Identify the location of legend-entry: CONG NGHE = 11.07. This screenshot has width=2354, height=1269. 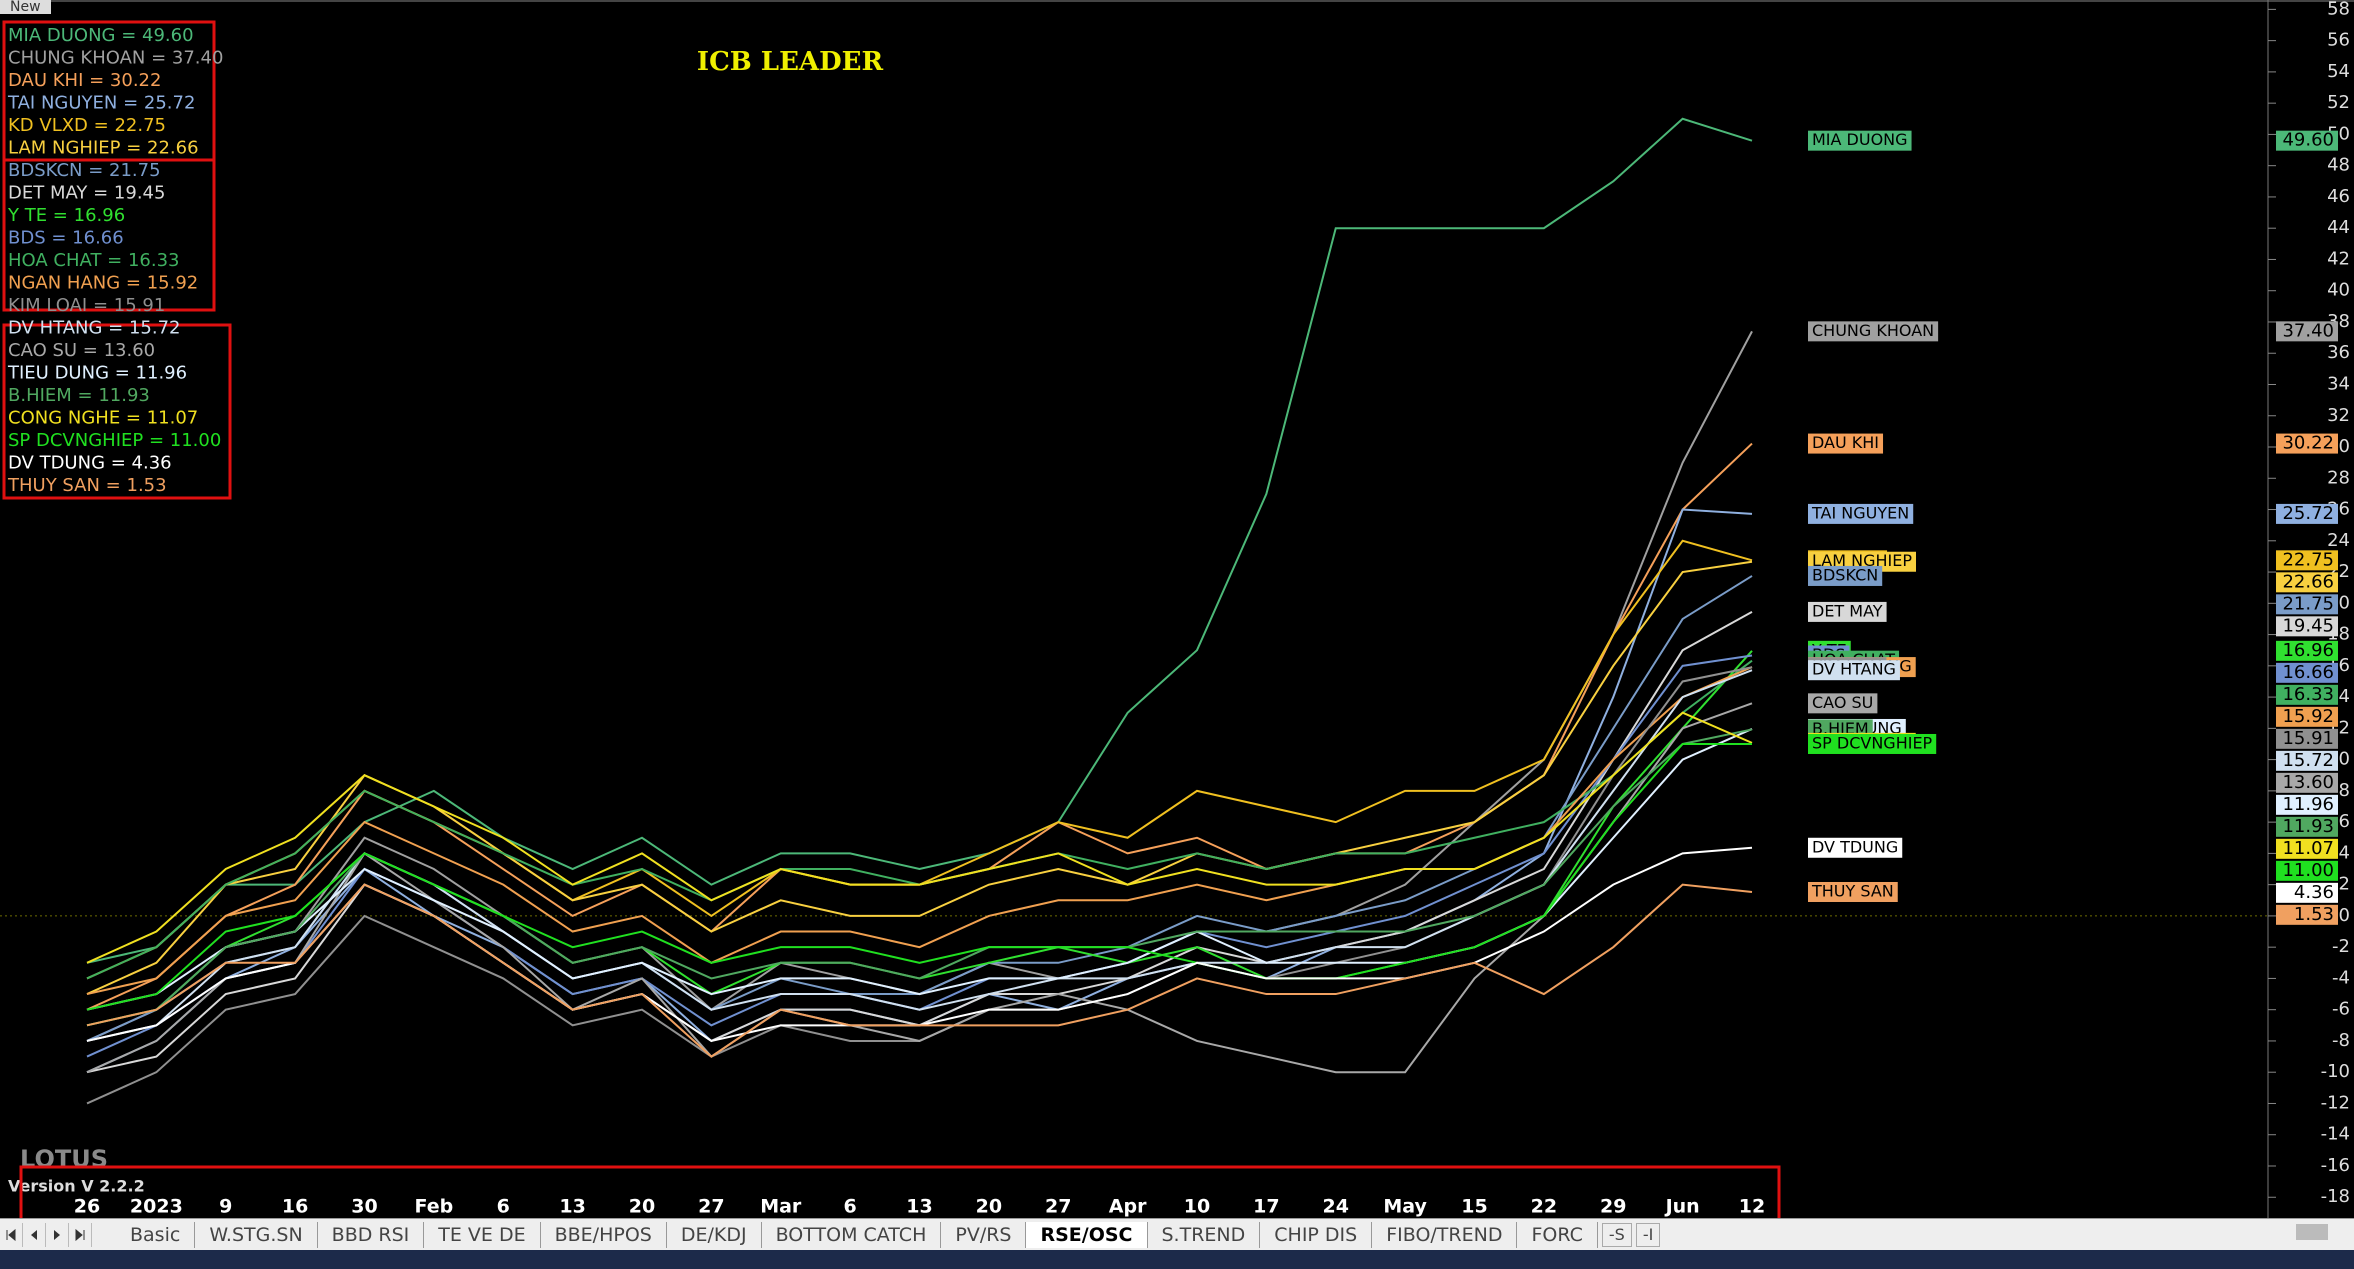
(103, 418).